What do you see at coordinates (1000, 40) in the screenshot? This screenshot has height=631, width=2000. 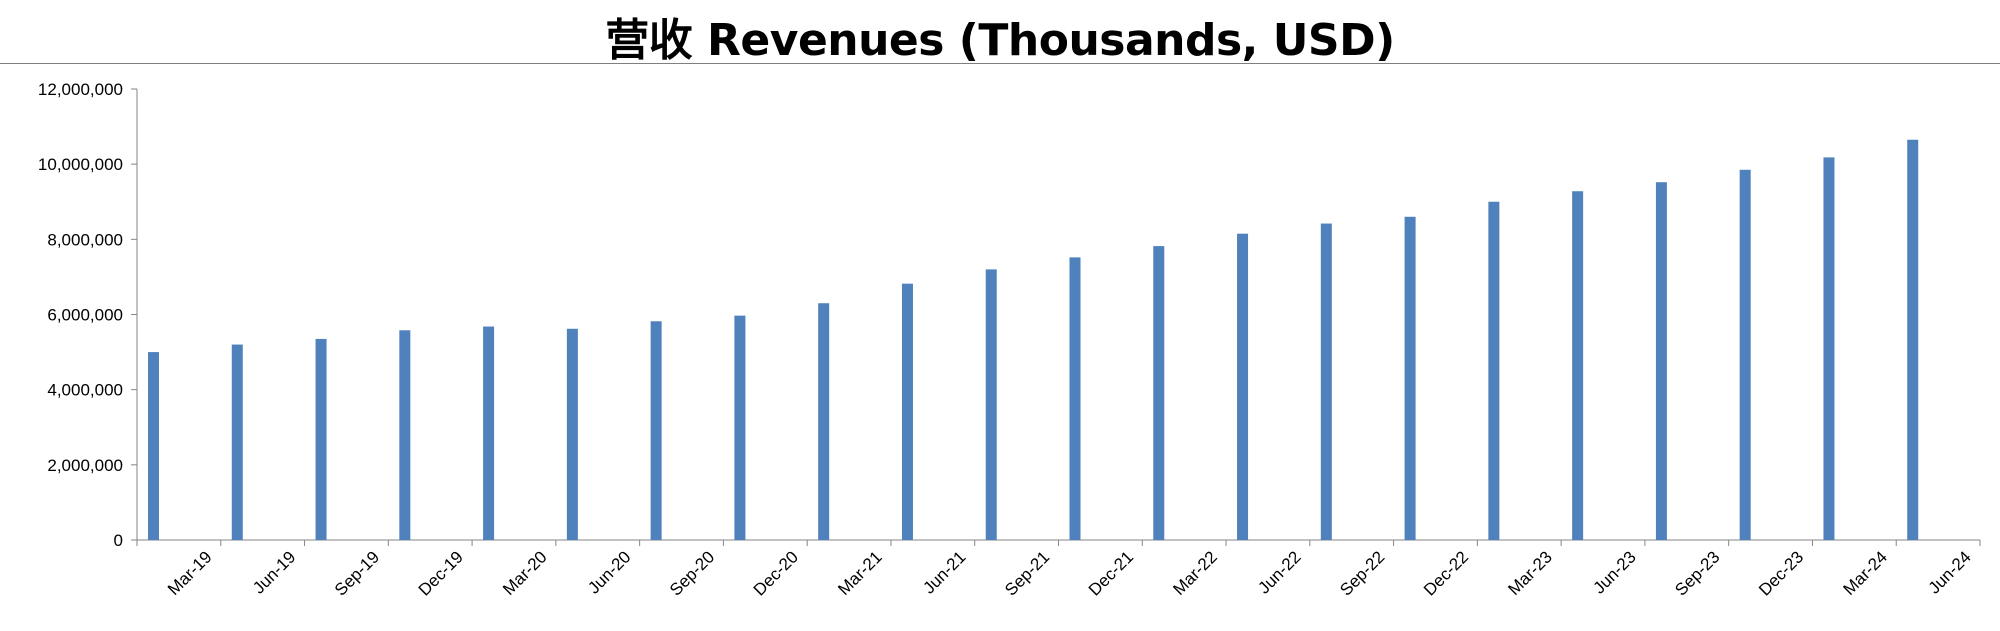 I see `chart-title: 营收 Revenues (Thousands, USD)` at bounding box center [1000, 40].